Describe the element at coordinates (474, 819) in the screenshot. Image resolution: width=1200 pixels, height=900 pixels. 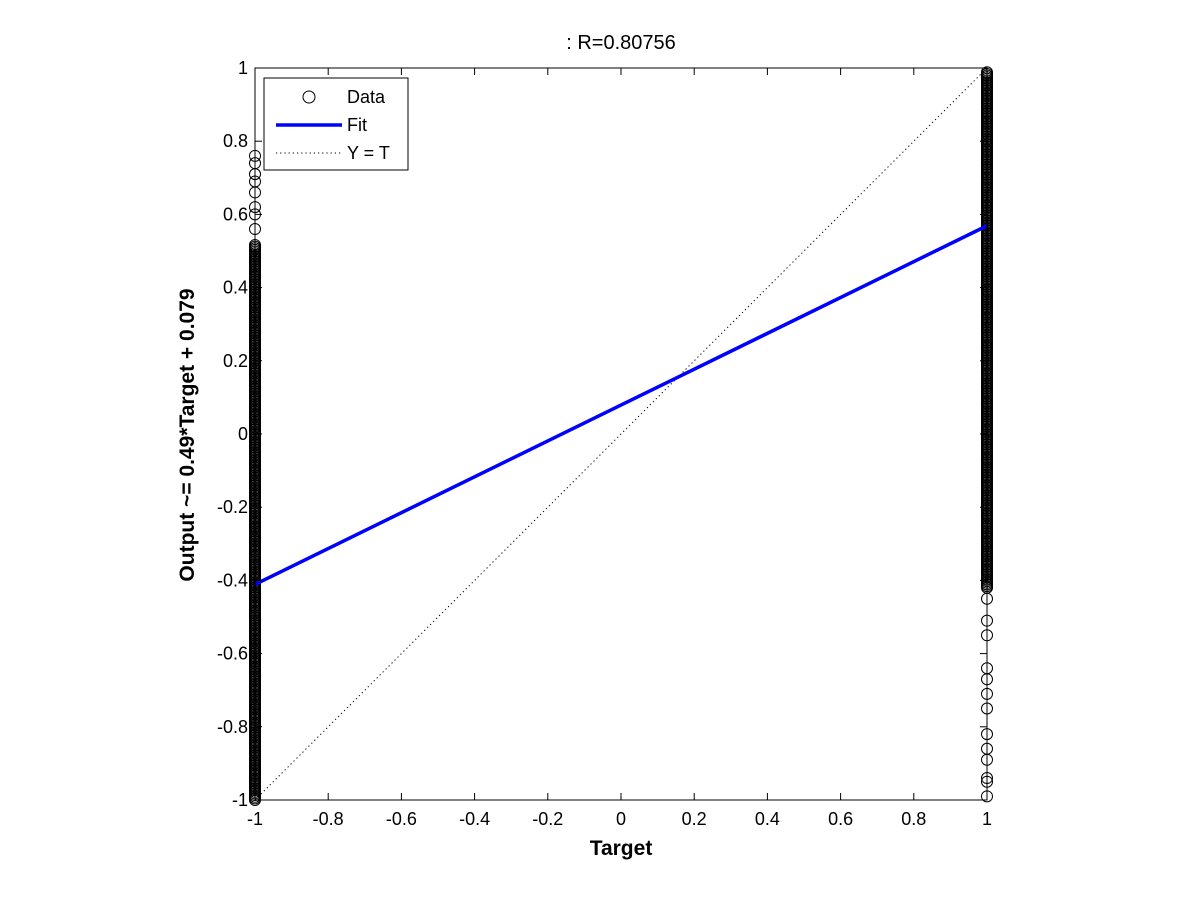
I see `x-tick-label: -0.4` at that location.